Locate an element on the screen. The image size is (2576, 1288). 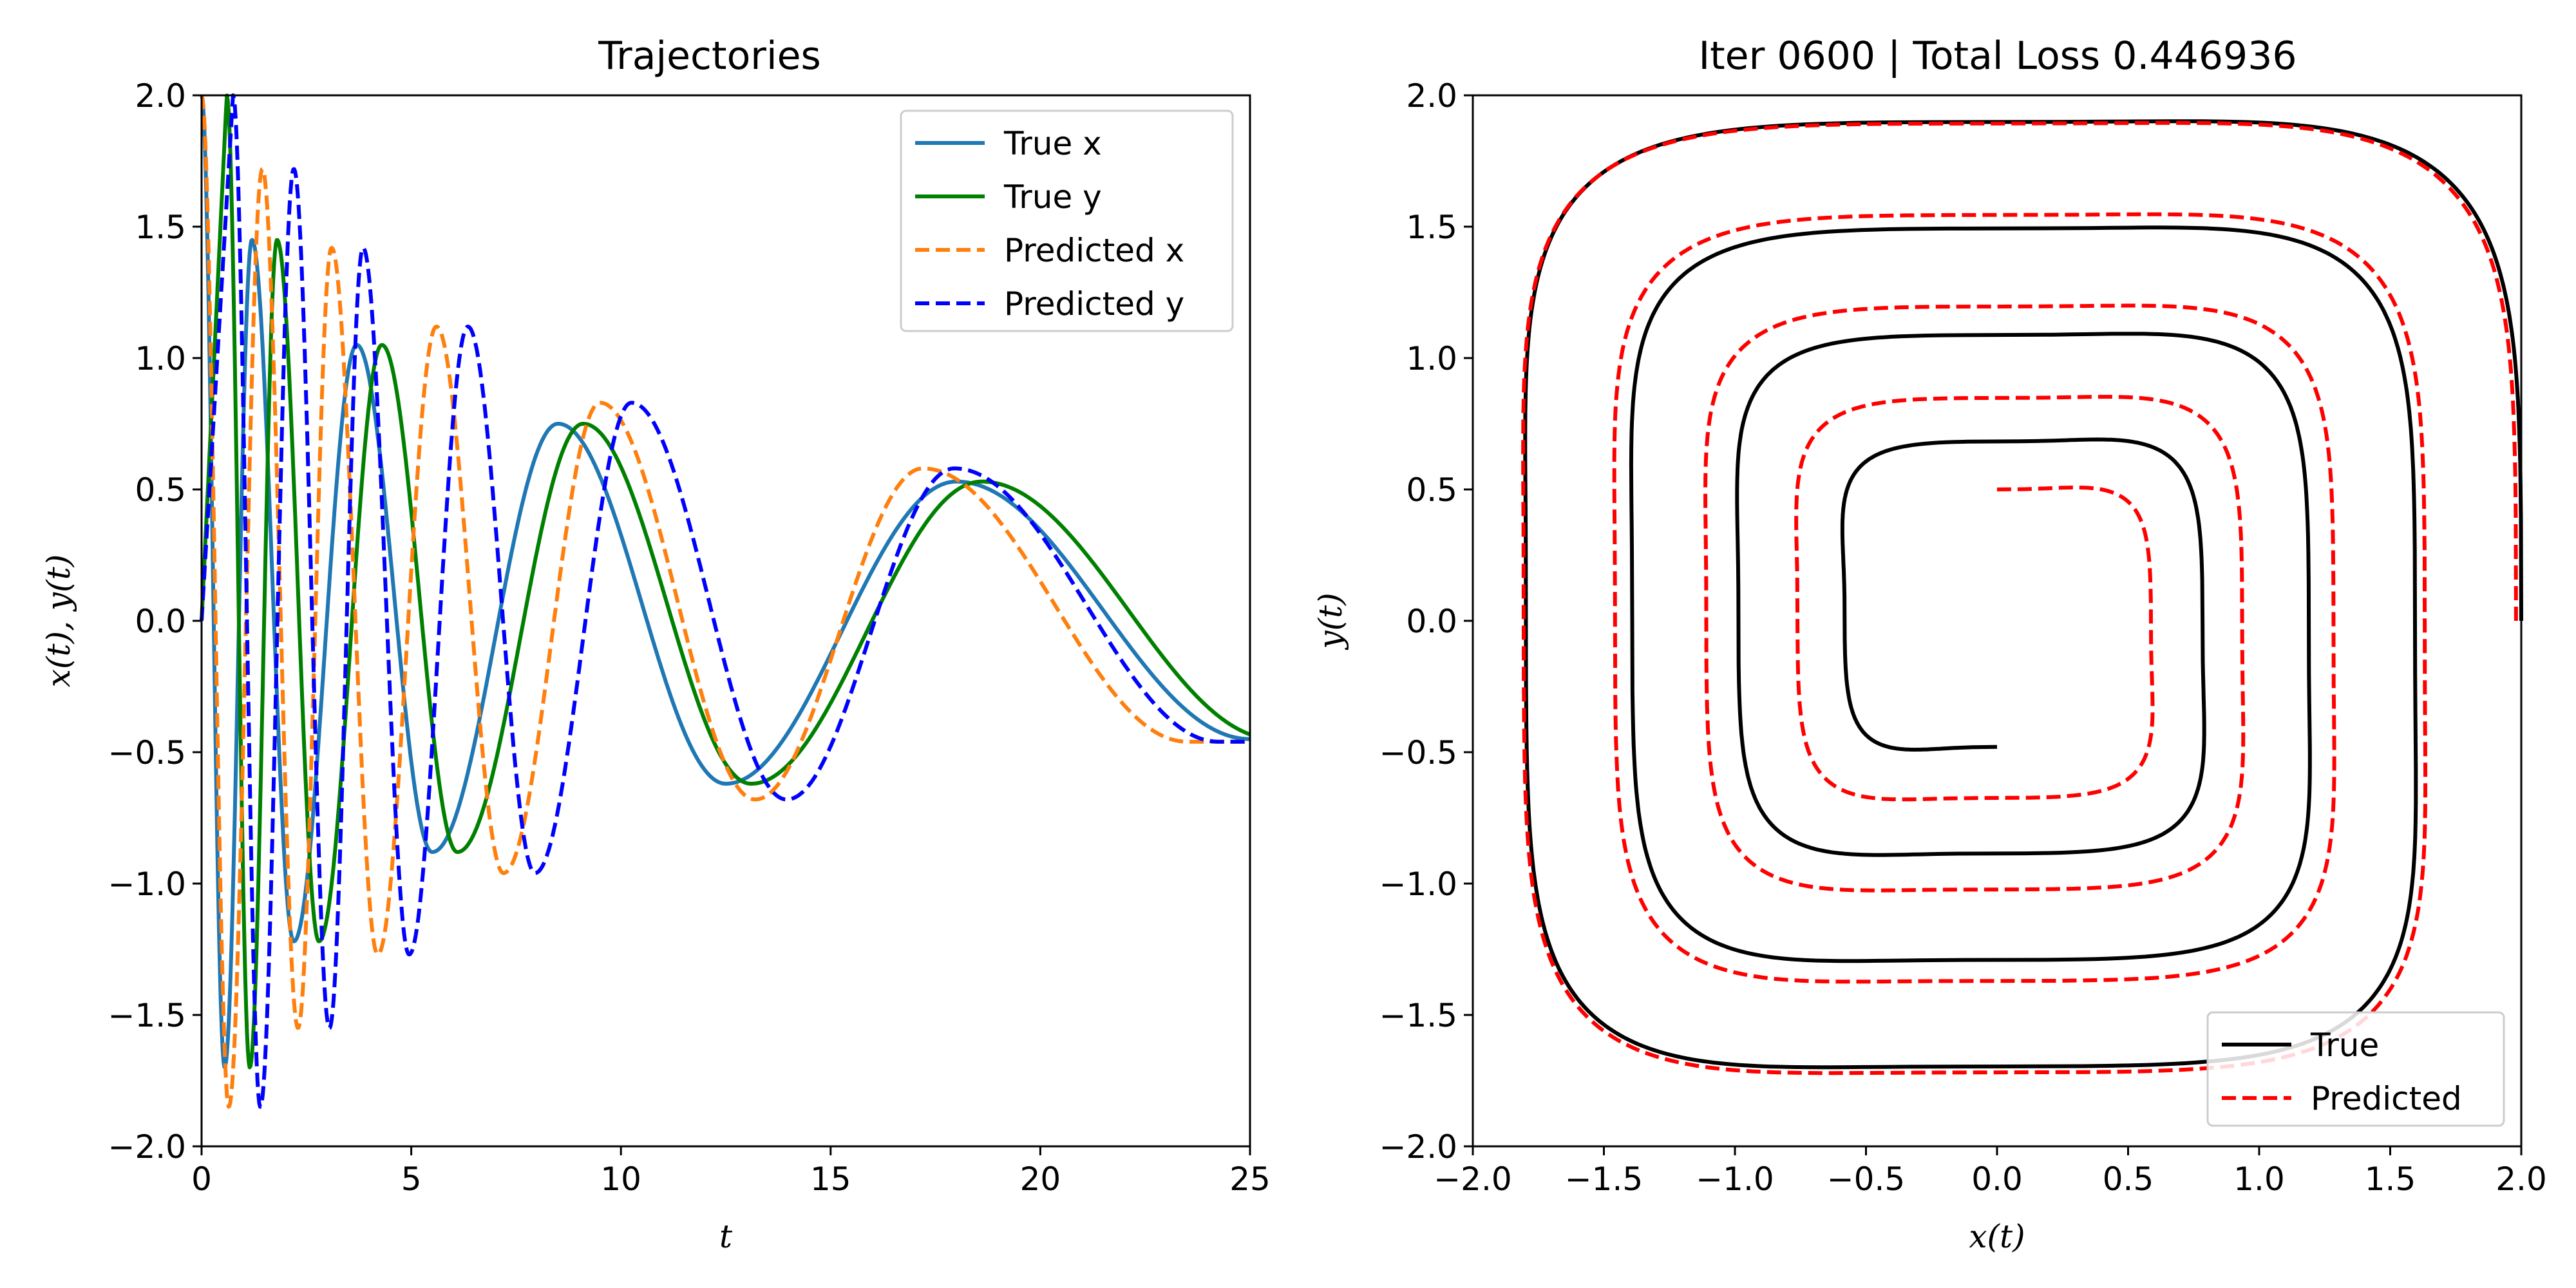
legend-entry: Predicted is located at coordinates (2386, 1098).